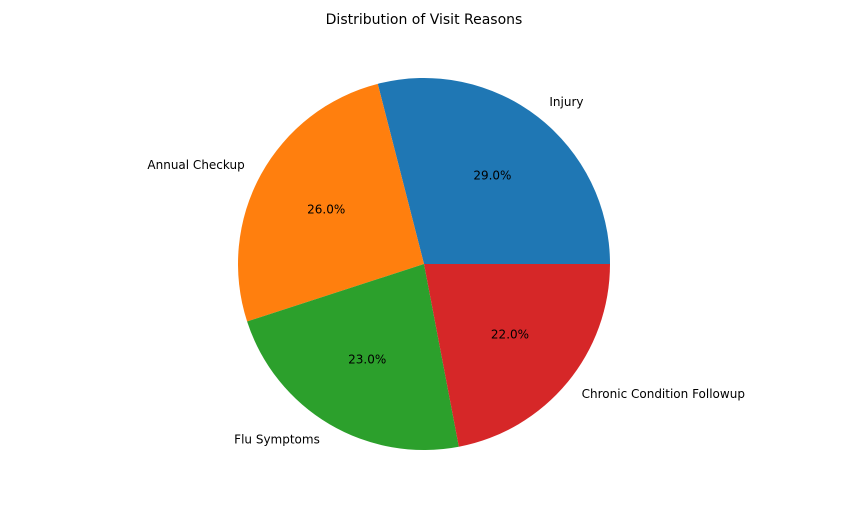 This screenshot has height=509, width=848. Describe the element at coordinates (492, 175) in the screenshot. I see `pct-label-injury: 29.0%` at that location.